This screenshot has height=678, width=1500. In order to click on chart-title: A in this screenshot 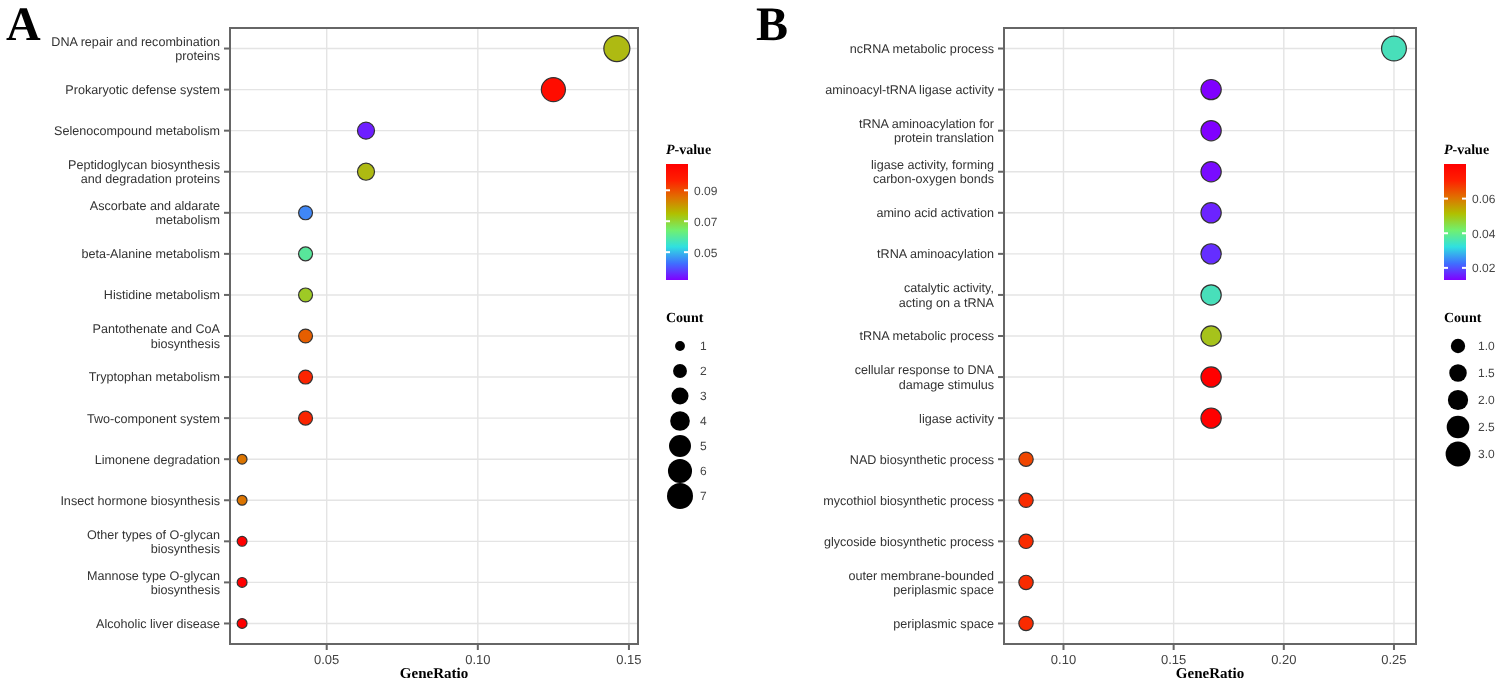, I will do `click(24, 26)`.